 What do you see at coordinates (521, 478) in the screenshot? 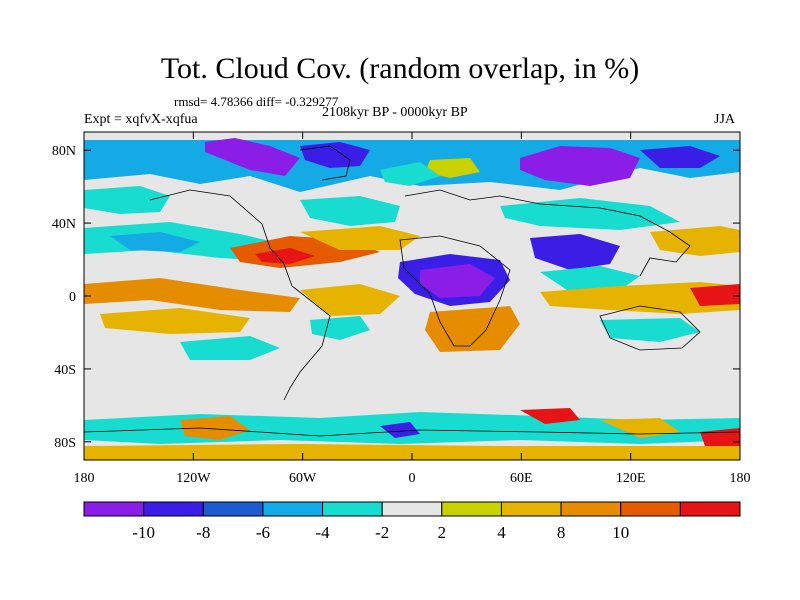
I see `lon-tick-label: 60E` at bounding box center [521, 478].